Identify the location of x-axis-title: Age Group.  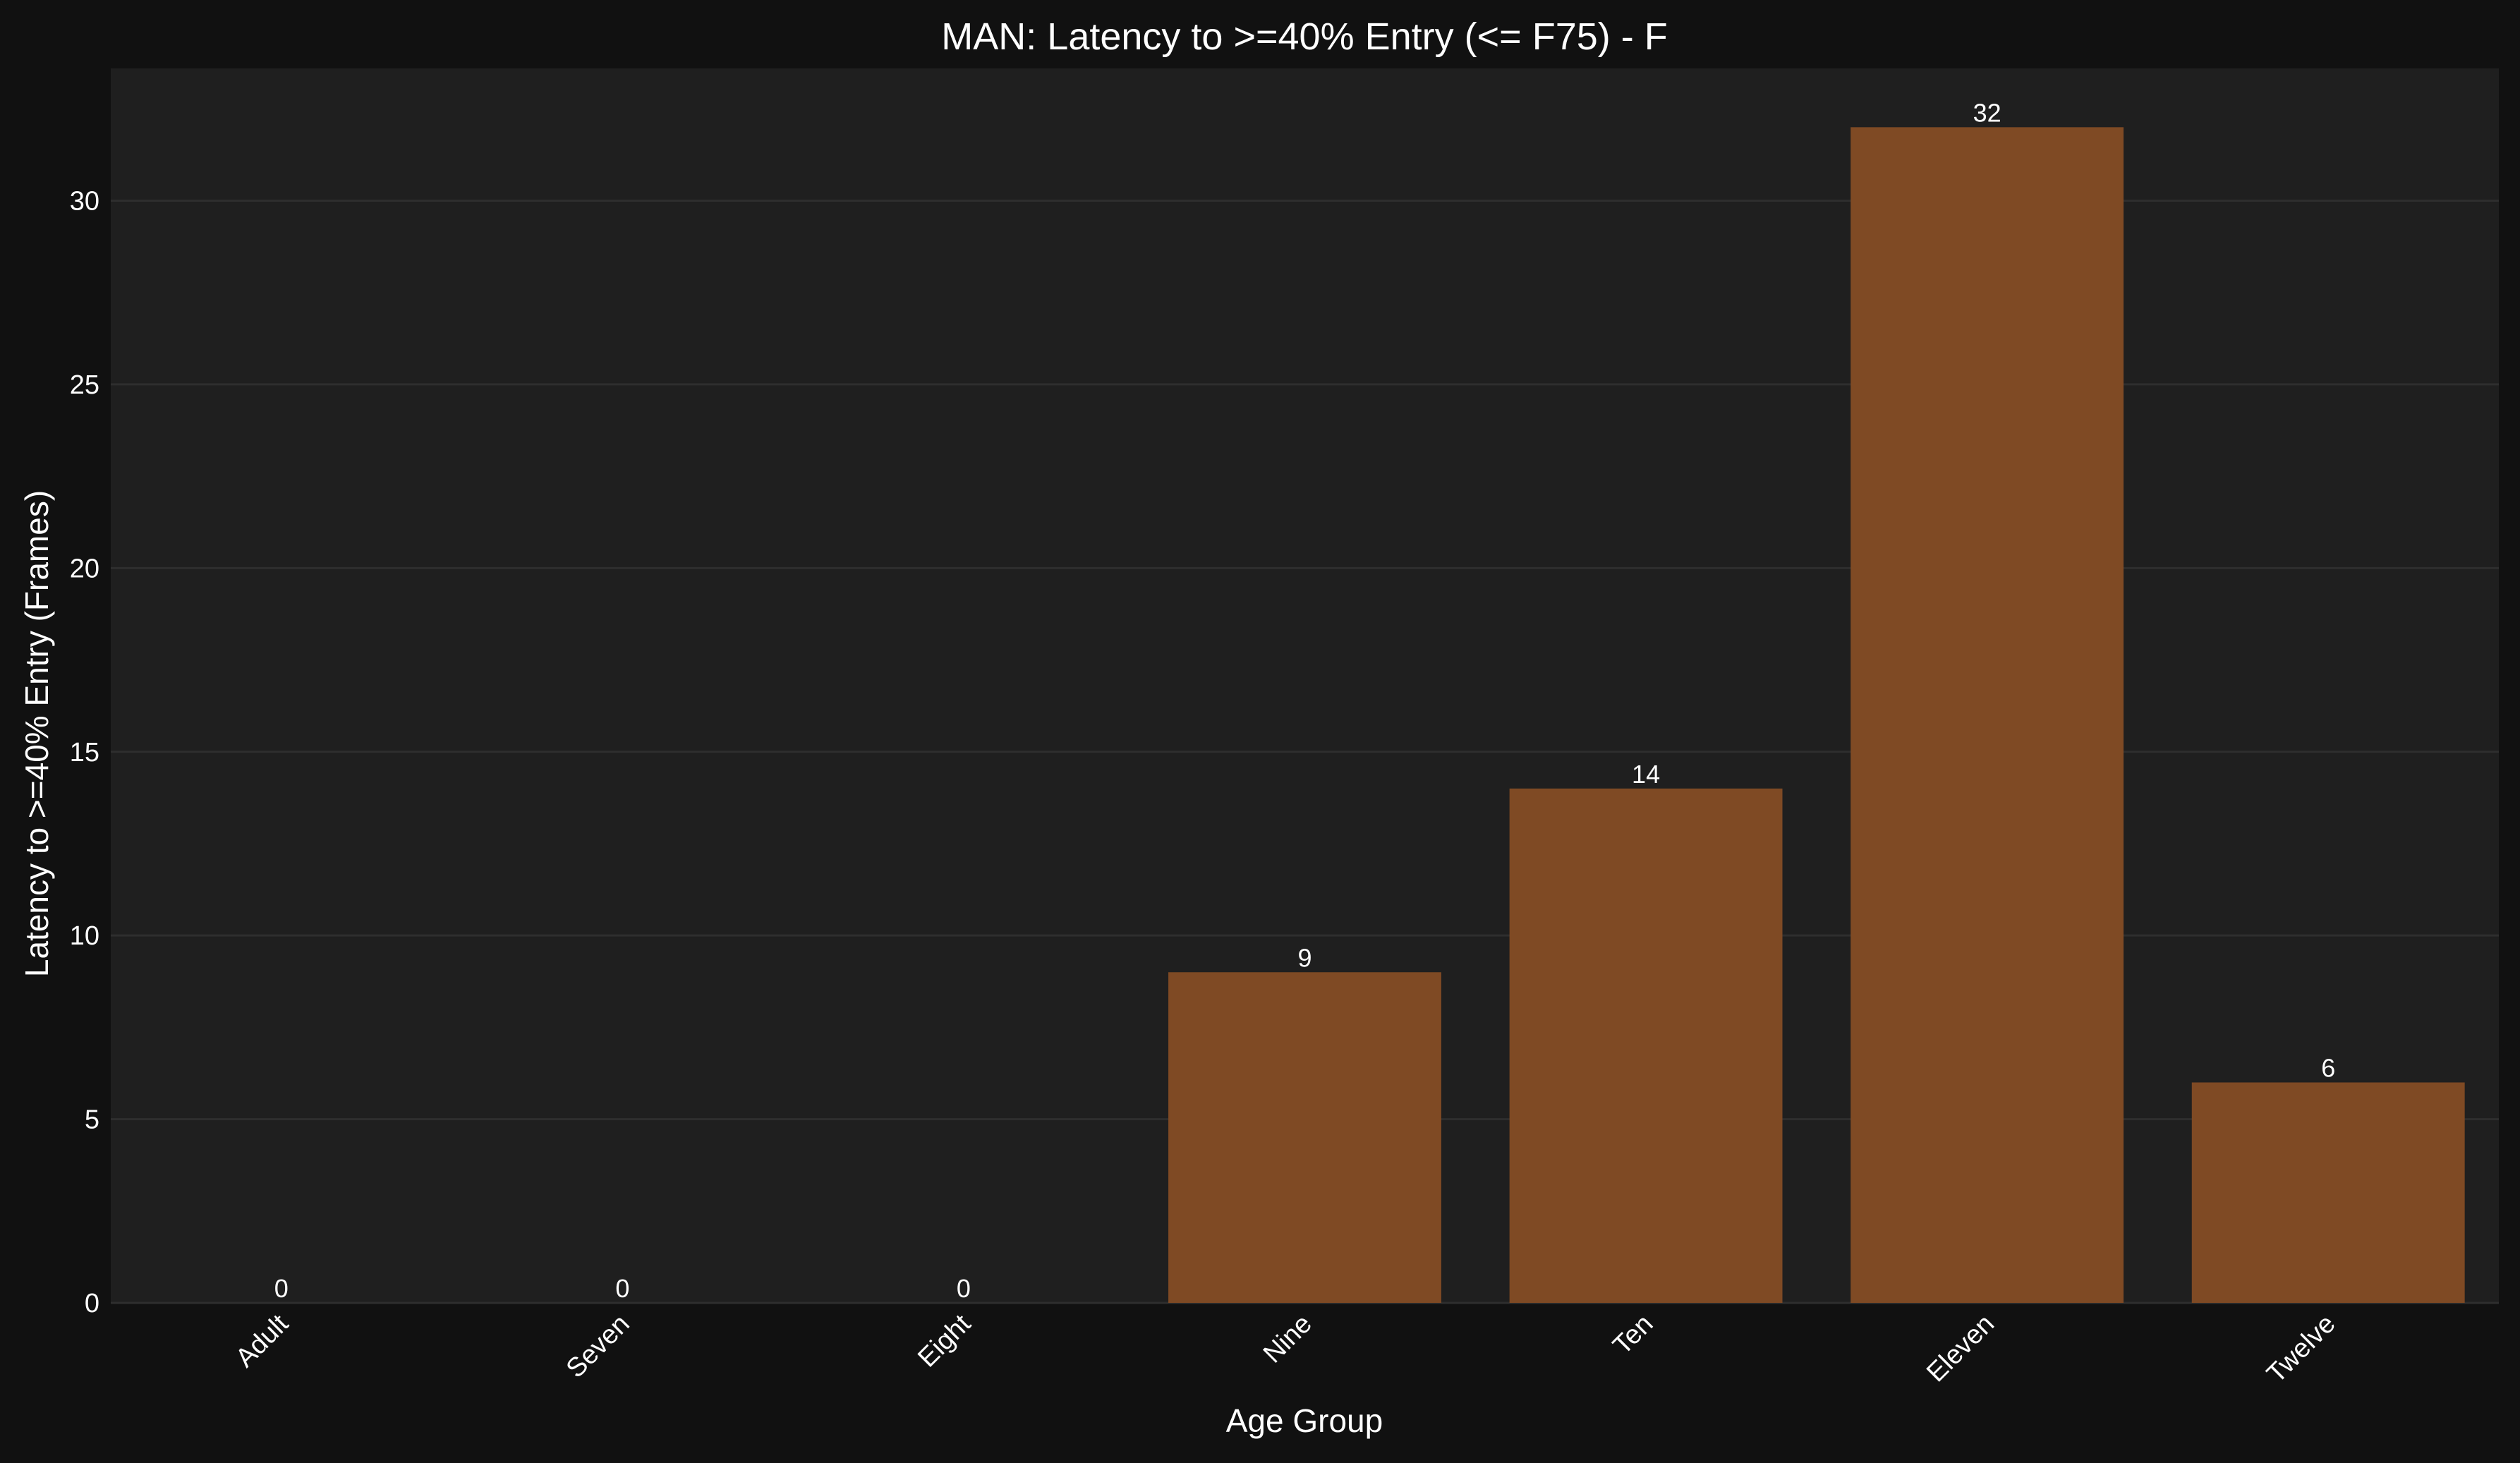
(1304, 1420).